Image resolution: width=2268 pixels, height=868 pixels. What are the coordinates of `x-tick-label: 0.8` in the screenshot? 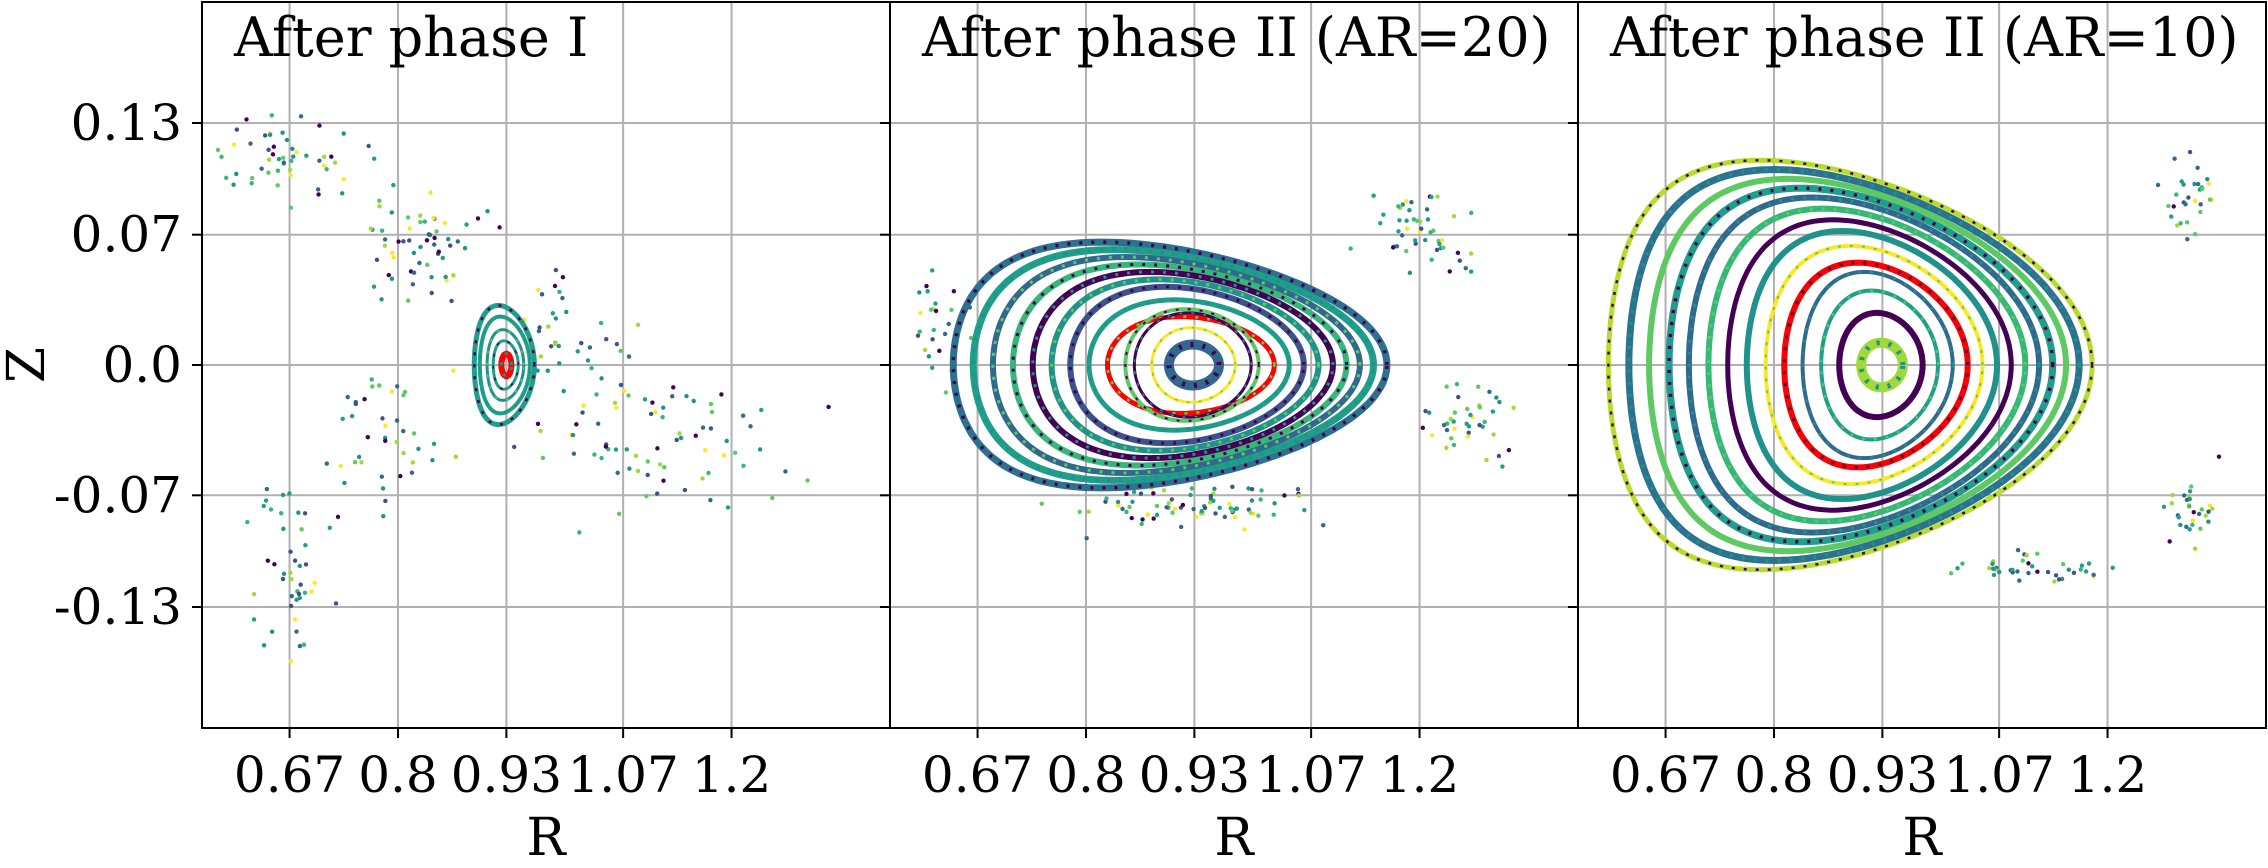 It's located at (1774, 775).